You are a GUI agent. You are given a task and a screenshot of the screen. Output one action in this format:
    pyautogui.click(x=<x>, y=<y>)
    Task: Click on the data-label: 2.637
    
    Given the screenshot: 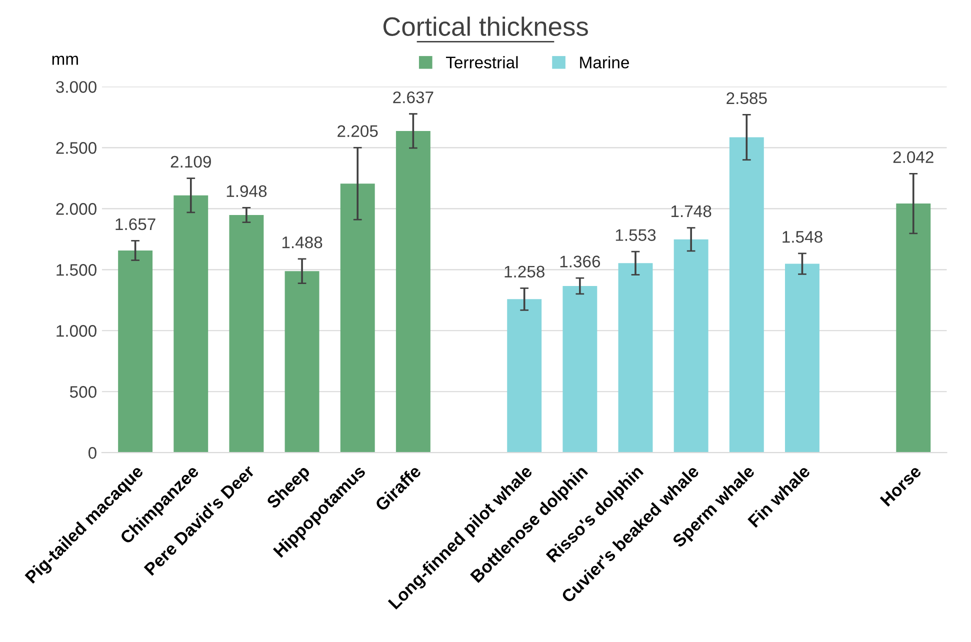 What is the action you would take?
    pyautogui.click(x=413, y=97)
    